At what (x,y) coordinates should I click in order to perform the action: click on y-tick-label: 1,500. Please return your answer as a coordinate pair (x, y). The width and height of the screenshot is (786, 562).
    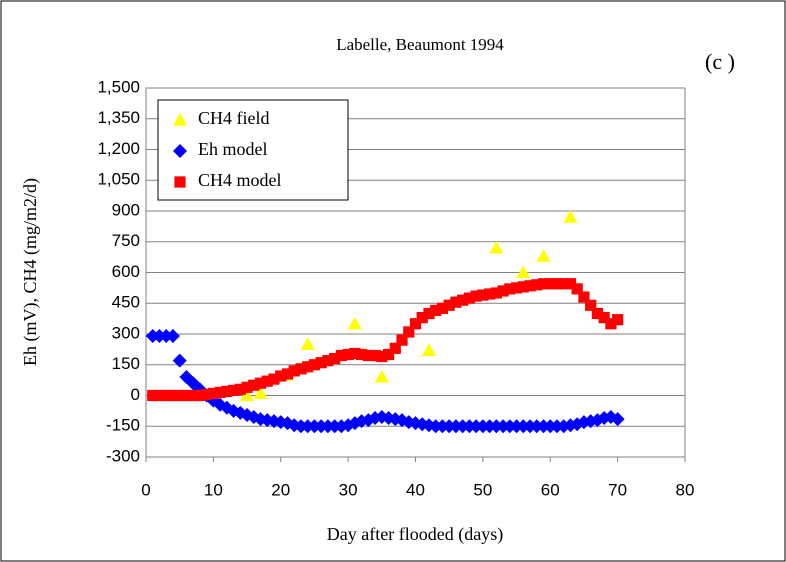
    Looking at the image, I should click on (118, 86).